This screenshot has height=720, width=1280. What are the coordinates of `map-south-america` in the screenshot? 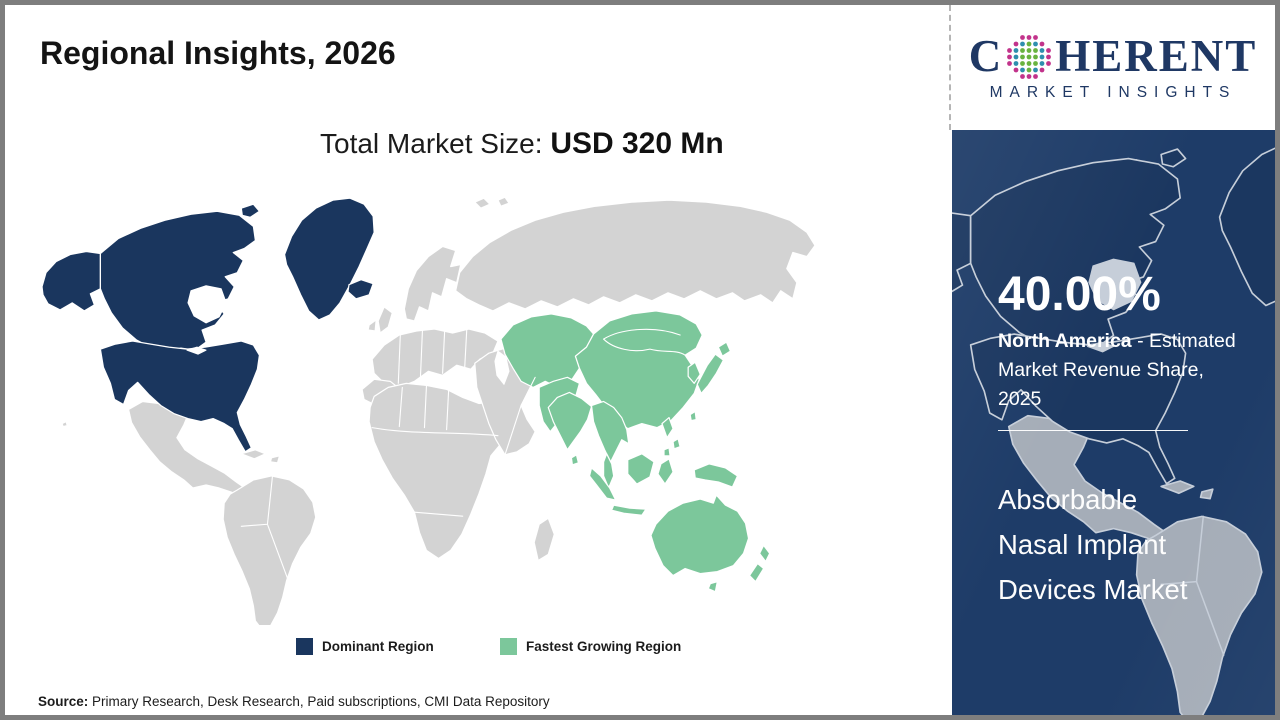 It's located at (269, 550).